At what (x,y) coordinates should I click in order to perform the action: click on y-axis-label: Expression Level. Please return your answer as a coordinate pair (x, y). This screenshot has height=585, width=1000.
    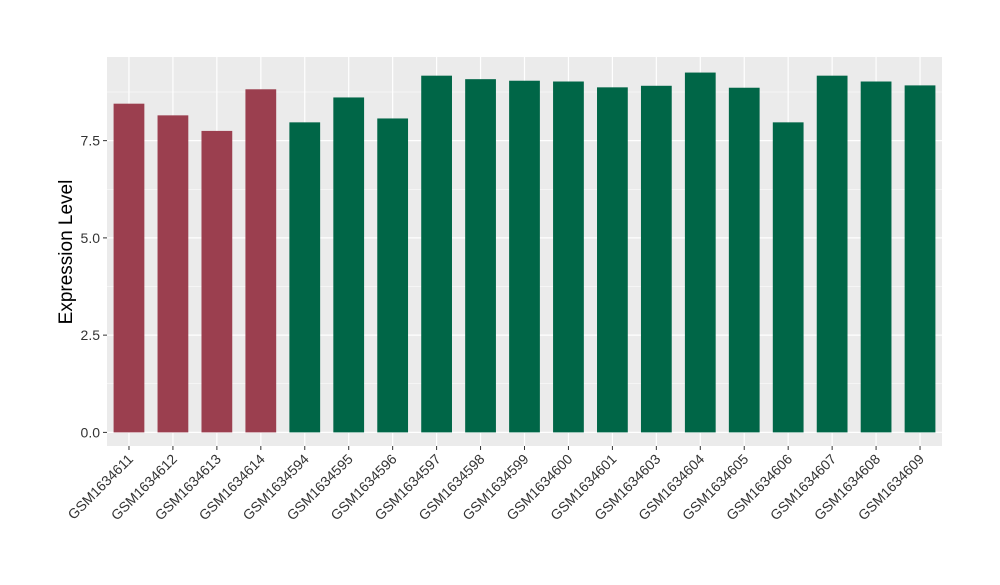
    Looking at the image, I should click on (66, 252).